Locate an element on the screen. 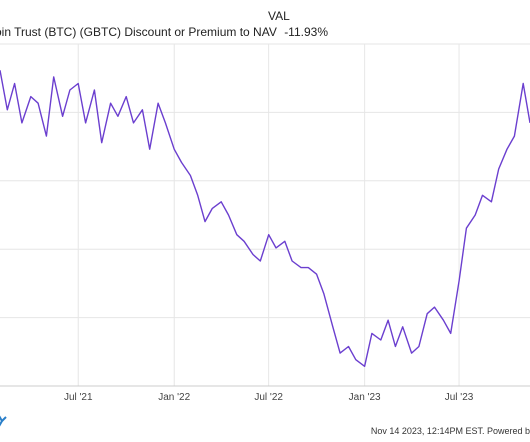 Image resolution: width=530 pixels, height=442 pixels. x-tick-label: Jul '21 is located at coordinates (78, 397).